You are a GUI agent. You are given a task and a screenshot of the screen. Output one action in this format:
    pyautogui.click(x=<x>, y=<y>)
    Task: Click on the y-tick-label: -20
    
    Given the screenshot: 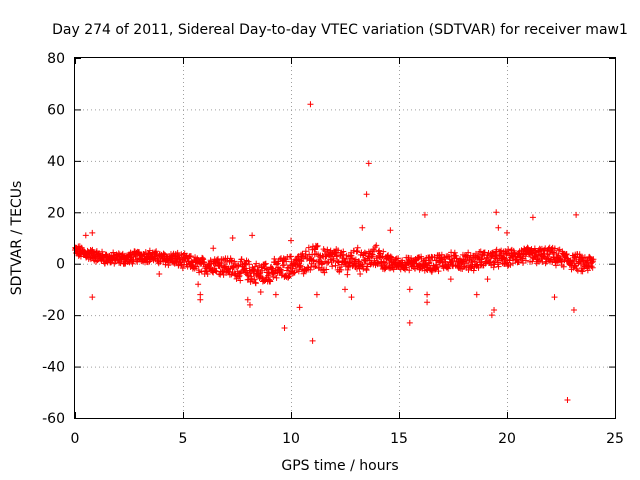 What is the action you would take?
    pyautogui.click(x=53, y=316)
    